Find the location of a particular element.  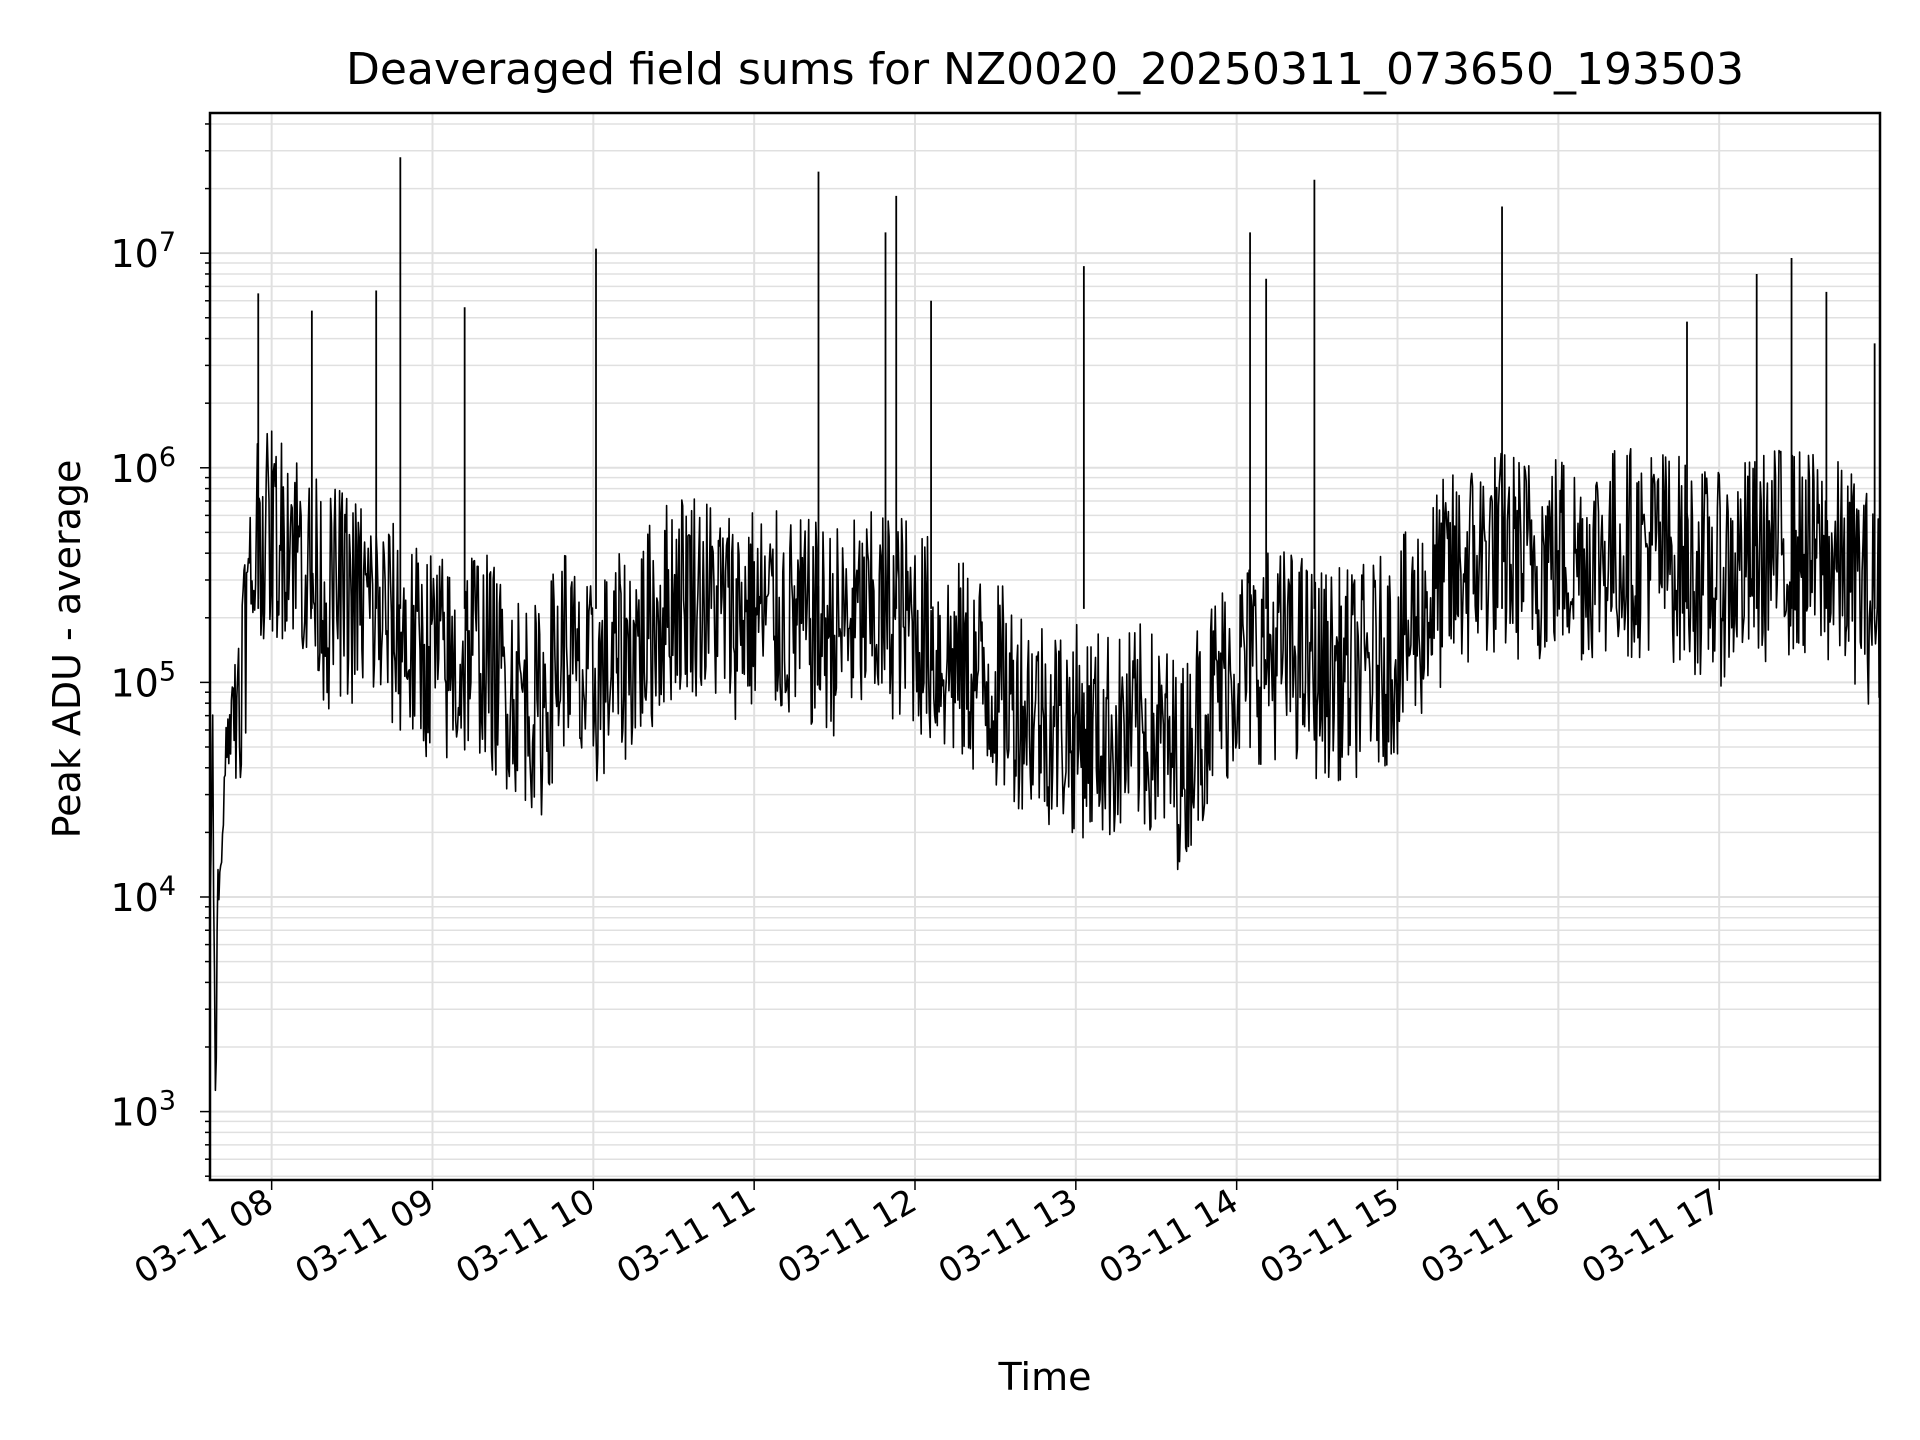

x-axis-label: Time is located at coordinates (1045, 1377).